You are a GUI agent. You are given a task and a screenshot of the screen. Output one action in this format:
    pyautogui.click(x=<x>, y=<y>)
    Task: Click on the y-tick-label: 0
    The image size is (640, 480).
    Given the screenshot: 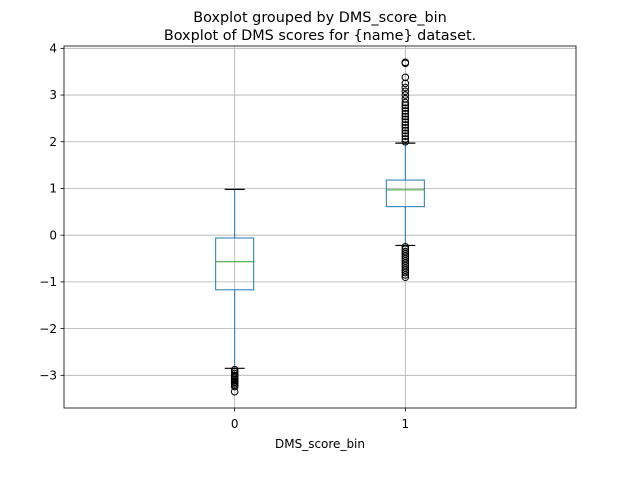 What is the action you would take?
    pyautogui.click(x=53, y=235)
    